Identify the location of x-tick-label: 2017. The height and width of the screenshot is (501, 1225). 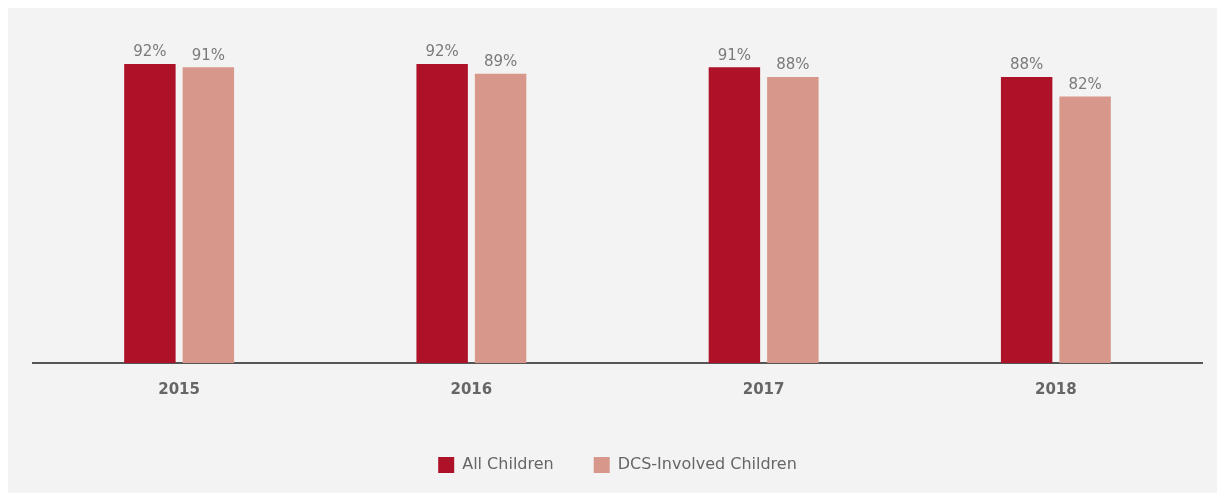
(763, 388).